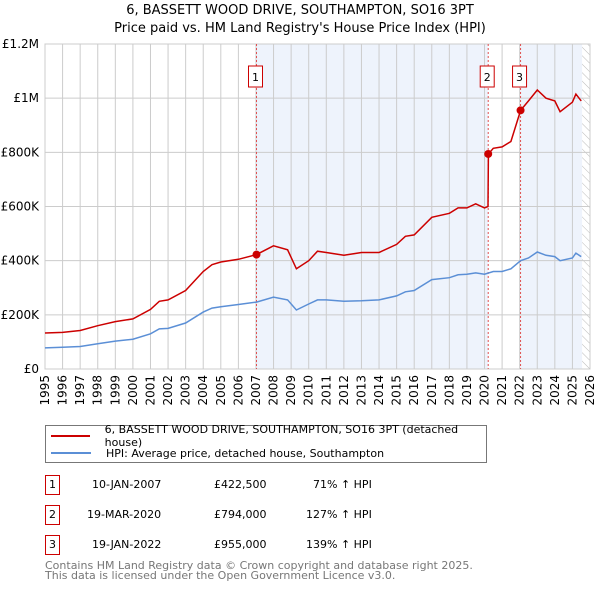 This screenshot has height=590, width=600. Describe the element at coordinates (124, 514) in the screenshot. I see `transaction-date: 19-MAR-2020` at that location.